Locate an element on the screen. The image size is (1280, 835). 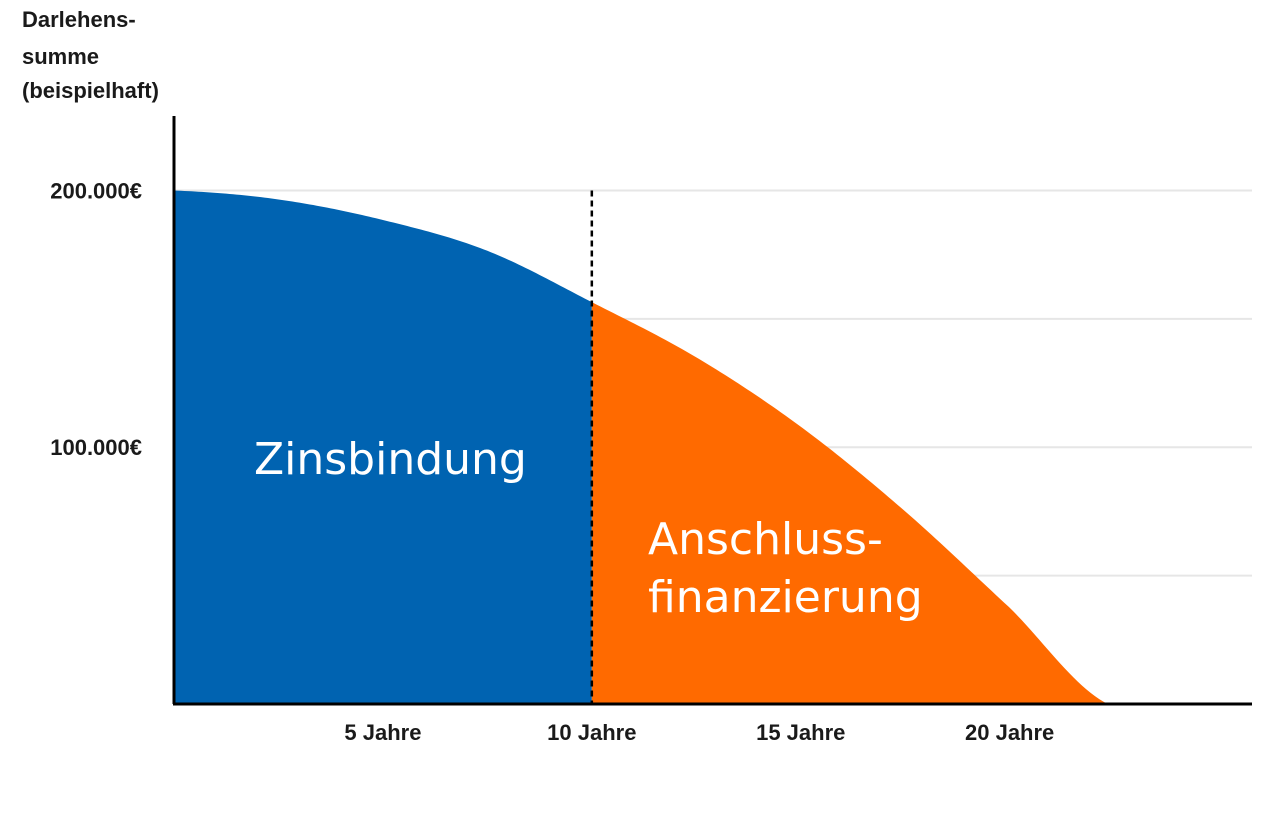
x-tick-label: 20 Jahre is located at coordinates (1009, 732).